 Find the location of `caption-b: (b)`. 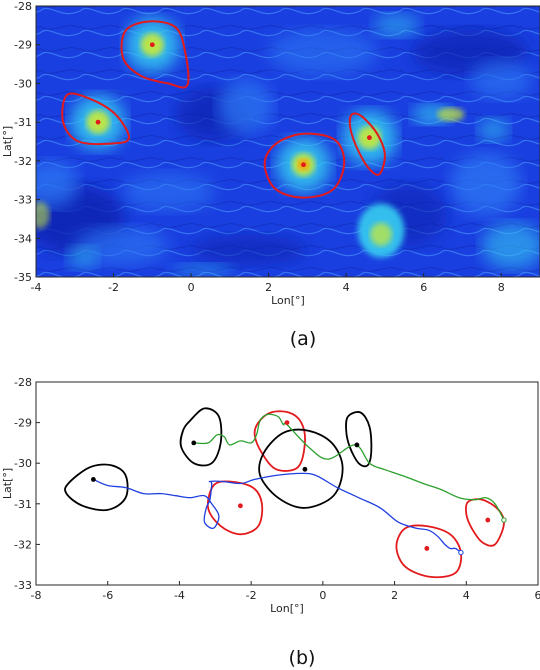

caption-b: (b) is located at coordinates (302, 658).